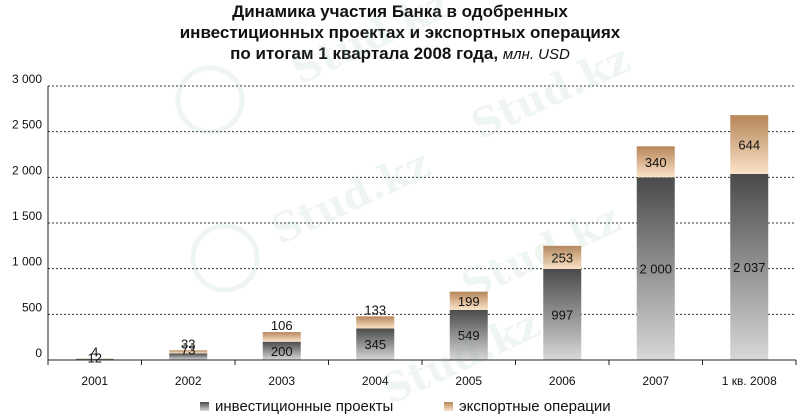 This screenshot has height=419, width=800. What do you see at coordinates (375, 322) in the screenshot?
I see `bar-export-2004` at bounding box center [375, 322].